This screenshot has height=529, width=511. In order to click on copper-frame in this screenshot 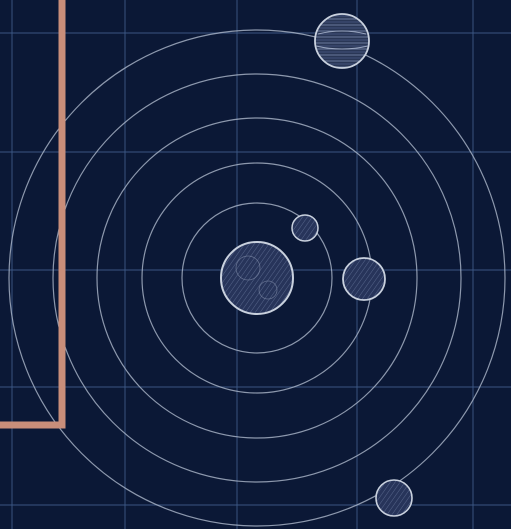, I will do `click(33, 214)`.